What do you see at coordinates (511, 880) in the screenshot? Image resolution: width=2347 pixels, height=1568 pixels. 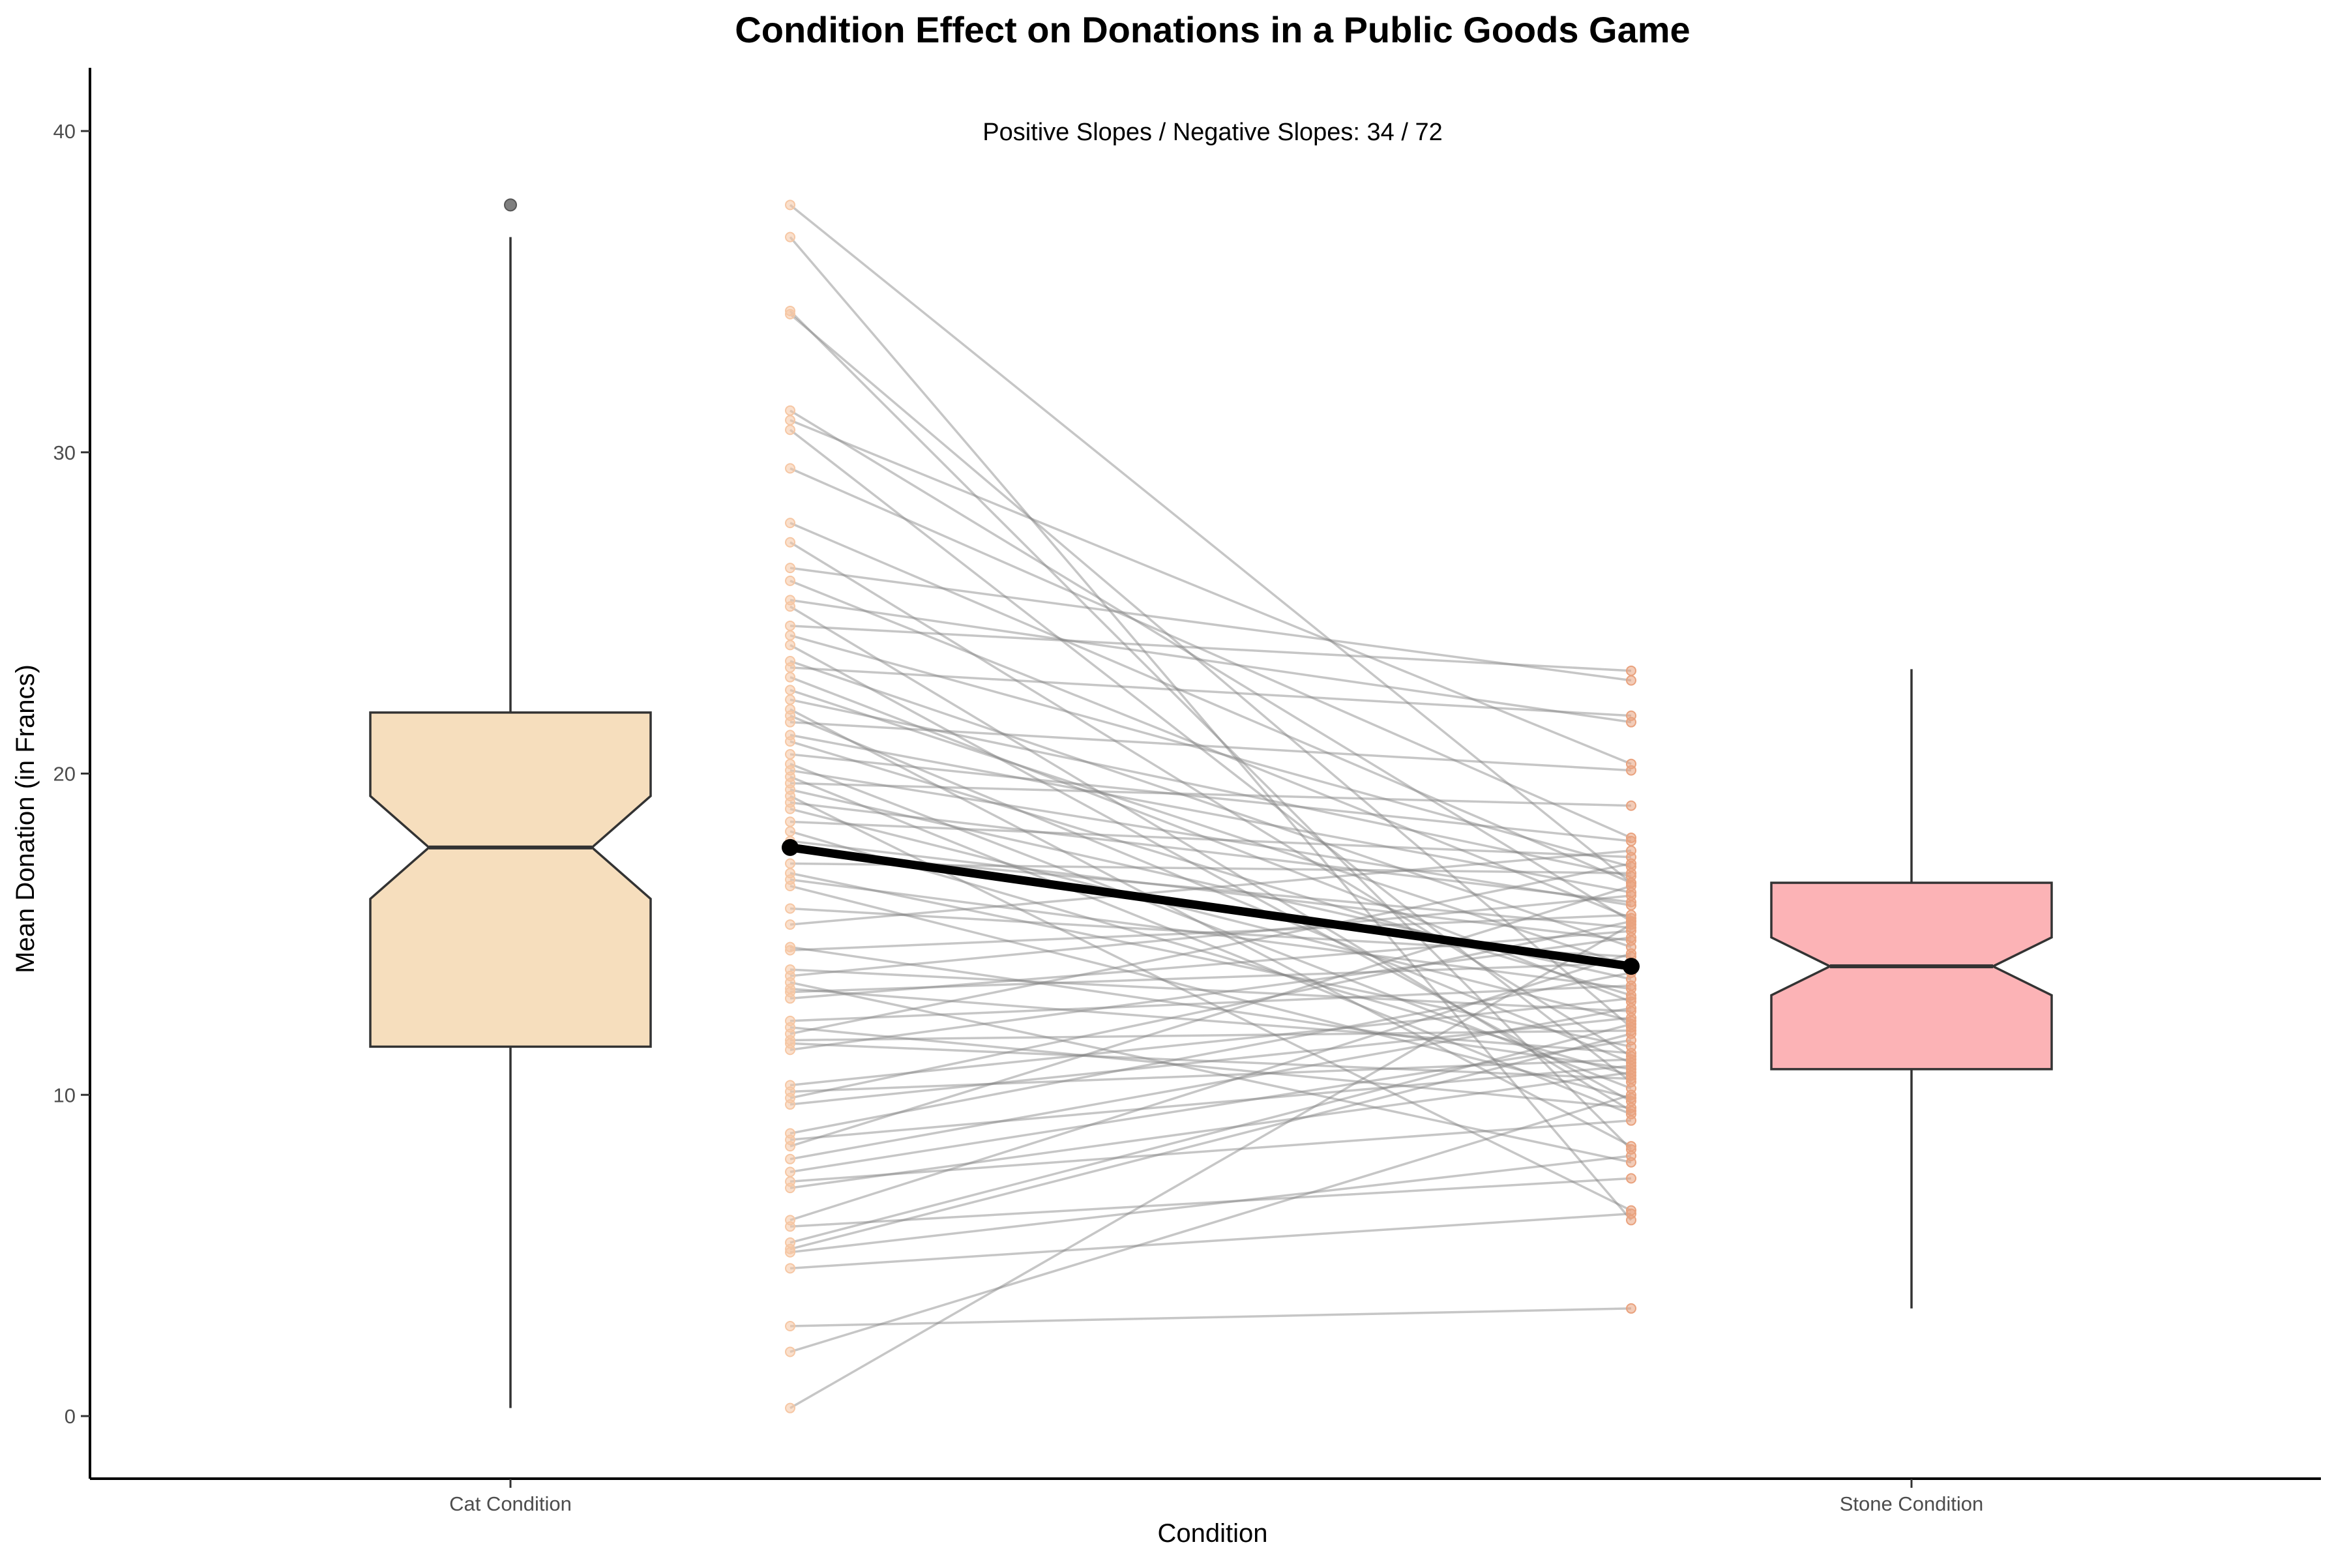 I see `box-cat` at bounding box center [511, 880].